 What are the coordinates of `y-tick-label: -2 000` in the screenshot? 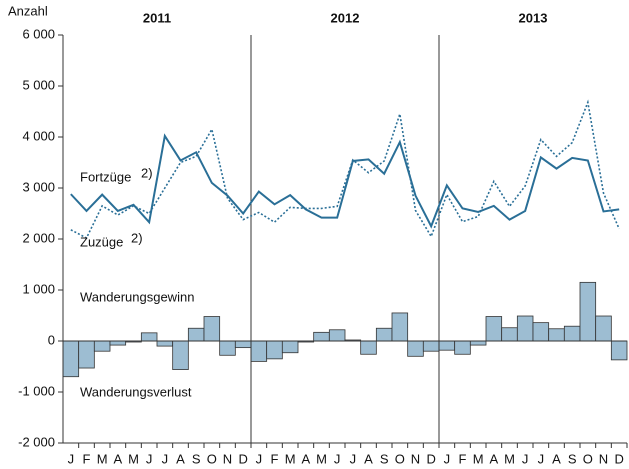 It's located at (36, 441).